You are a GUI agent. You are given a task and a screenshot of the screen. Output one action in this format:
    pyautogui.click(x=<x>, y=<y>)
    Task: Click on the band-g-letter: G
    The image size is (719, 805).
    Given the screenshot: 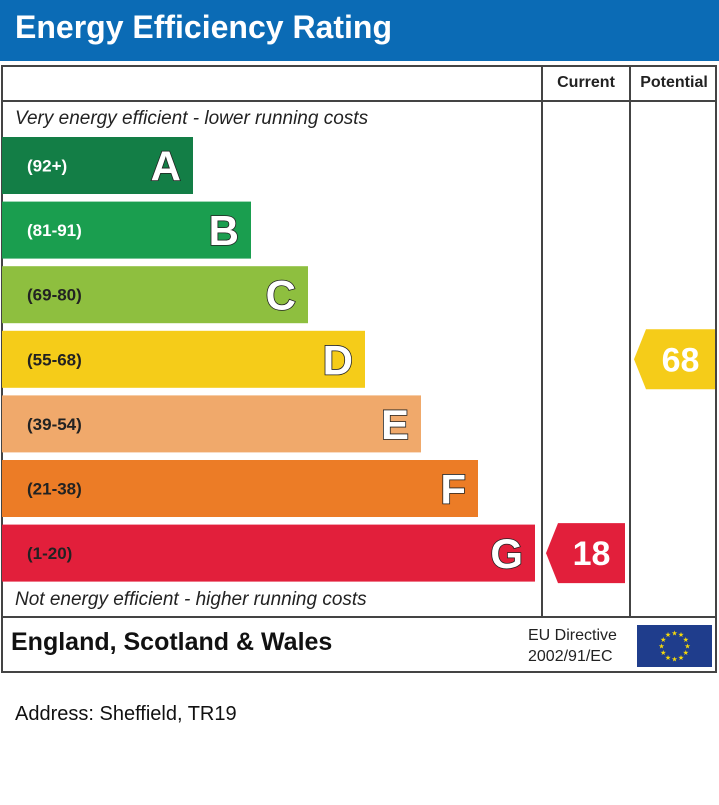 What is the action you would take?
    pyautogui.click(x=506, y=553)
    